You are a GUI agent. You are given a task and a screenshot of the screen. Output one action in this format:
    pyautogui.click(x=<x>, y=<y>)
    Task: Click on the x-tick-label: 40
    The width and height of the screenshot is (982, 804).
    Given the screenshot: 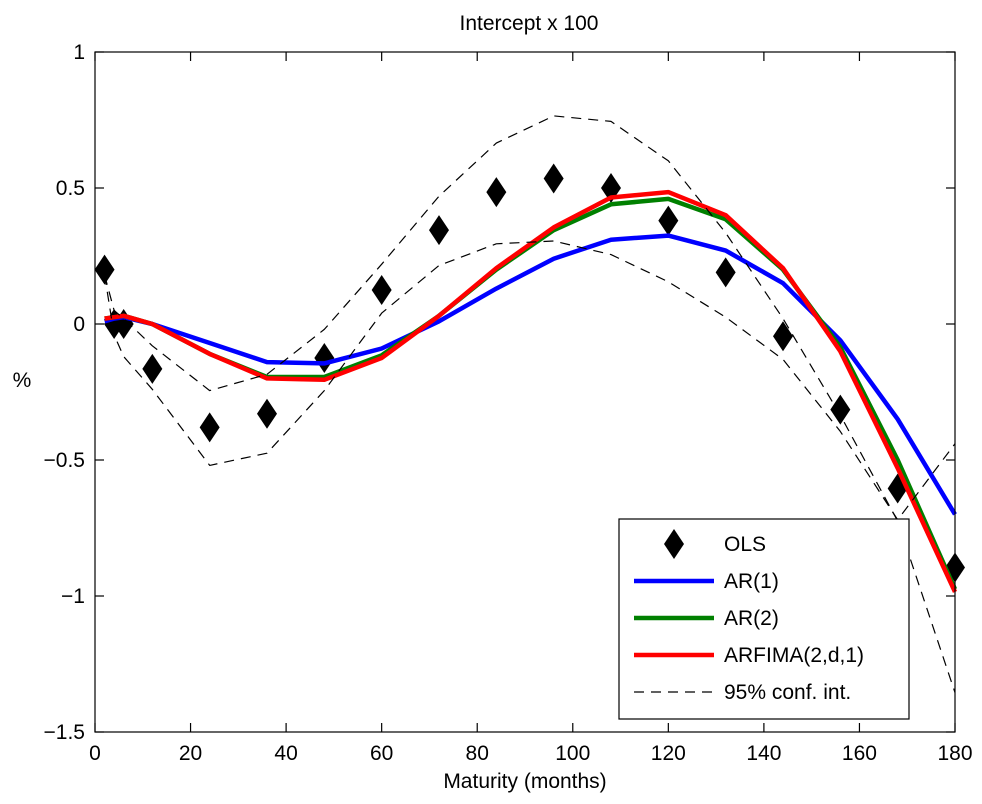 What is the action you would take?
    pyautogui.click(x=285, y=753)
    